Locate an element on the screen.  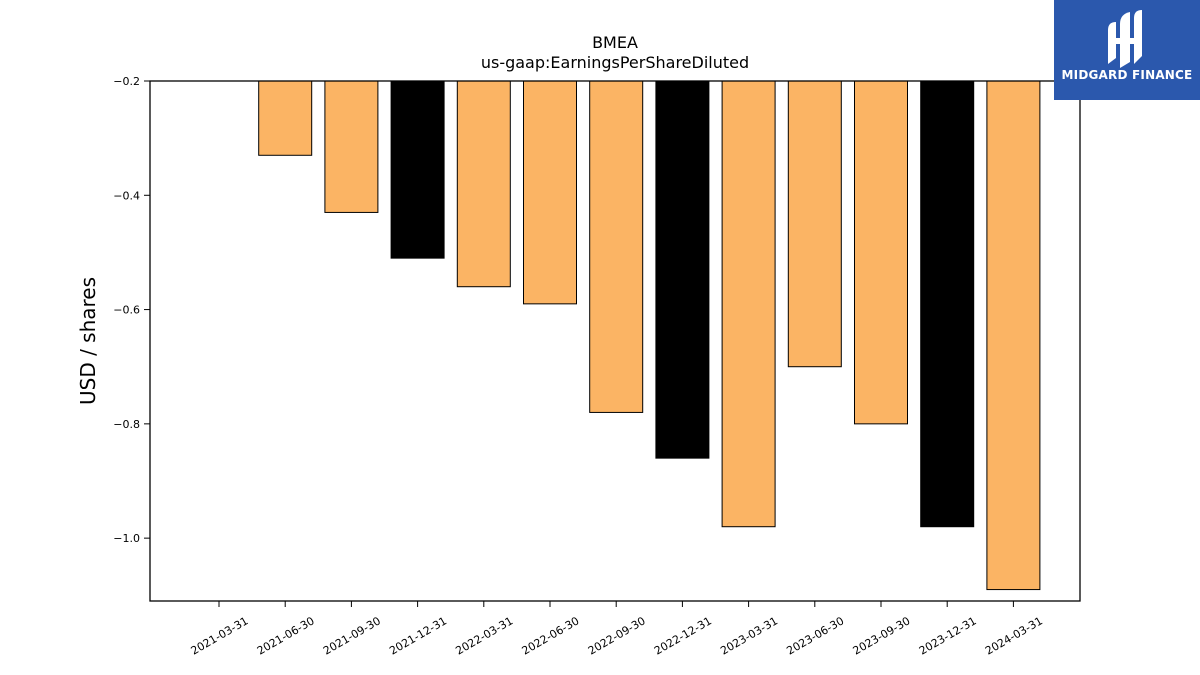
x-tick-label: 2021-09-30 is located at coordinates (352, 635).